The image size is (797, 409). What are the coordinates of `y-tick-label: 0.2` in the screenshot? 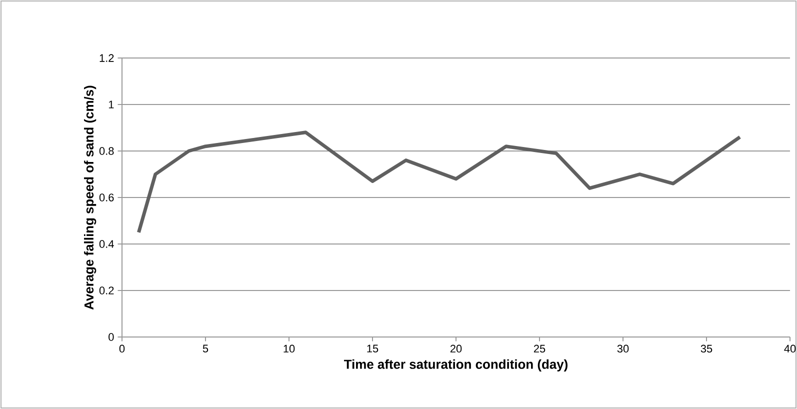 It's located at (106, 290).